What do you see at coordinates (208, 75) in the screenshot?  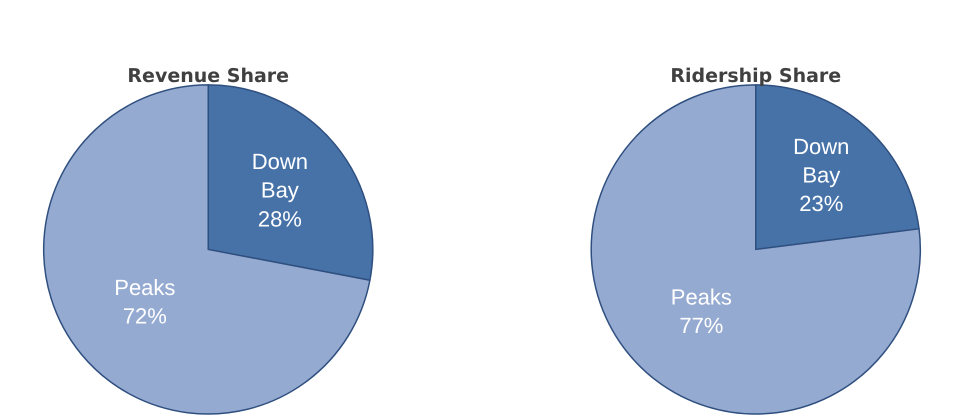 I see `chart-title: Revenue Share` at bounding box center [208, 75].